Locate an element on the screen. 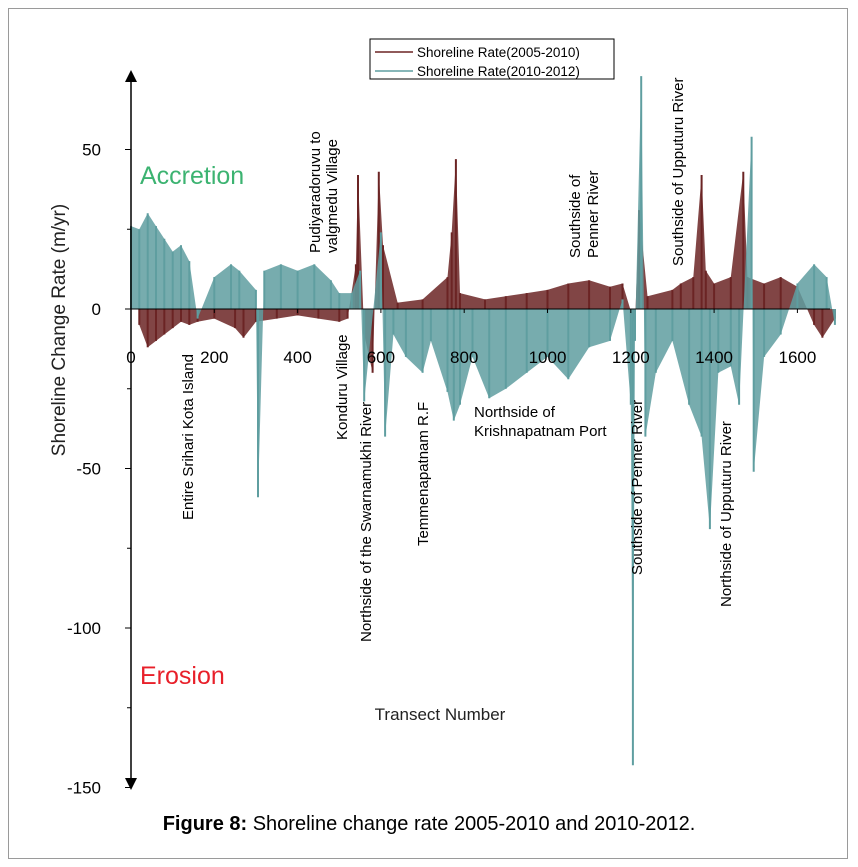  y-tick-label: -50 is located at coordinates (88, 469).